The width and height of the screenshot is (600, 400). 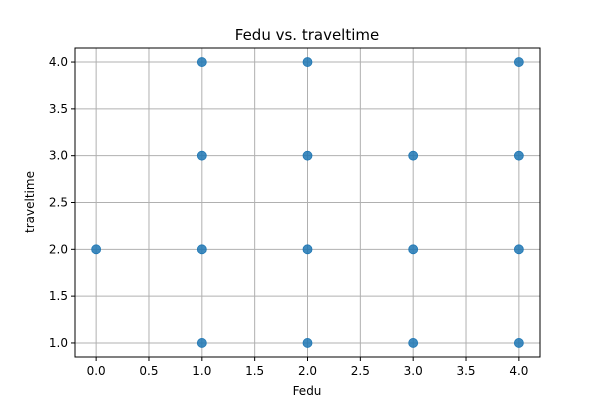 I want to click on x-tick-label: 0.0, so click(x=96, y=371).